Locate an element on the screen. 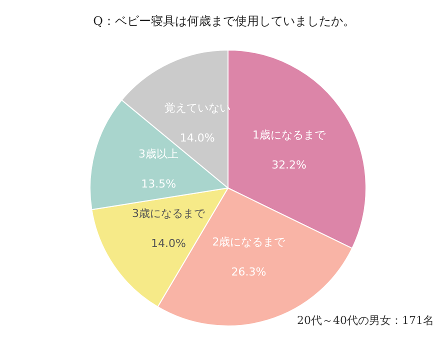 This screenshot has height=340, width=448. slice-label: 3歳になるまで is located at coordinates (169, 213).